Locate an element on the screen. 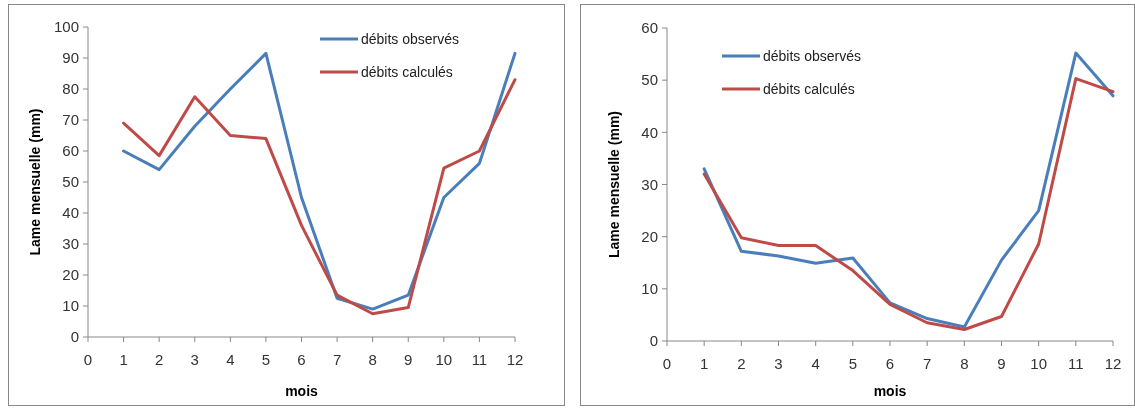 Image resolution: width=1135 pixels, height=412 pixels. y-tick-label: 100 is located at coordinates (66, 27).